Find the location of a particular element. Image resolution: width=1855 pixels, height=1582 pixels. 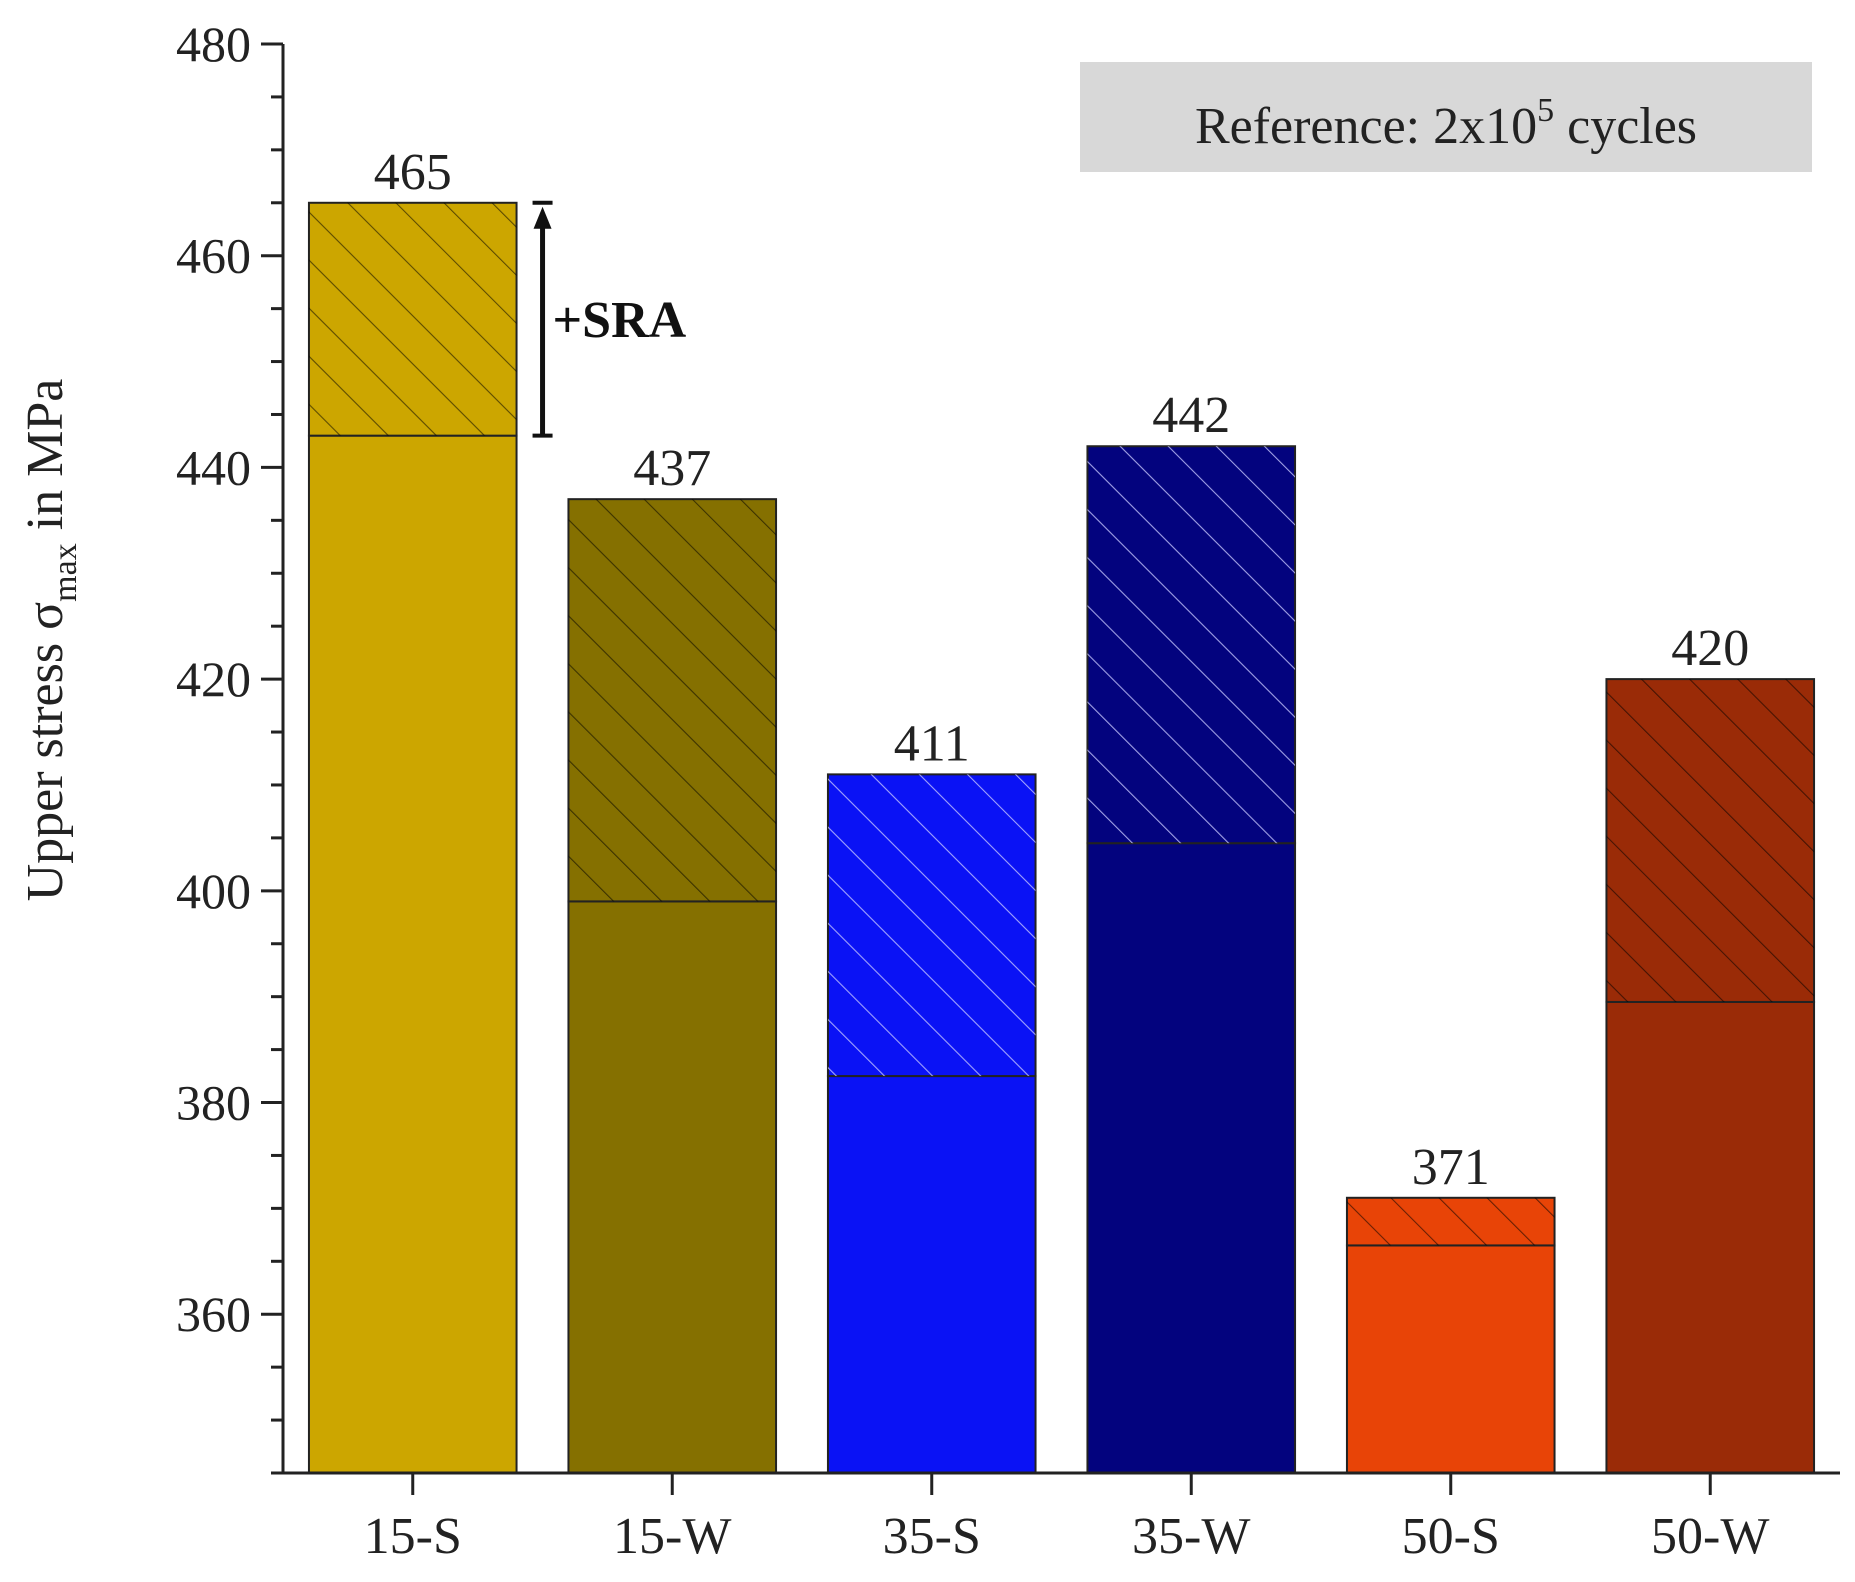

y-tick-label: 360 is located at coordinates (213, 1314).